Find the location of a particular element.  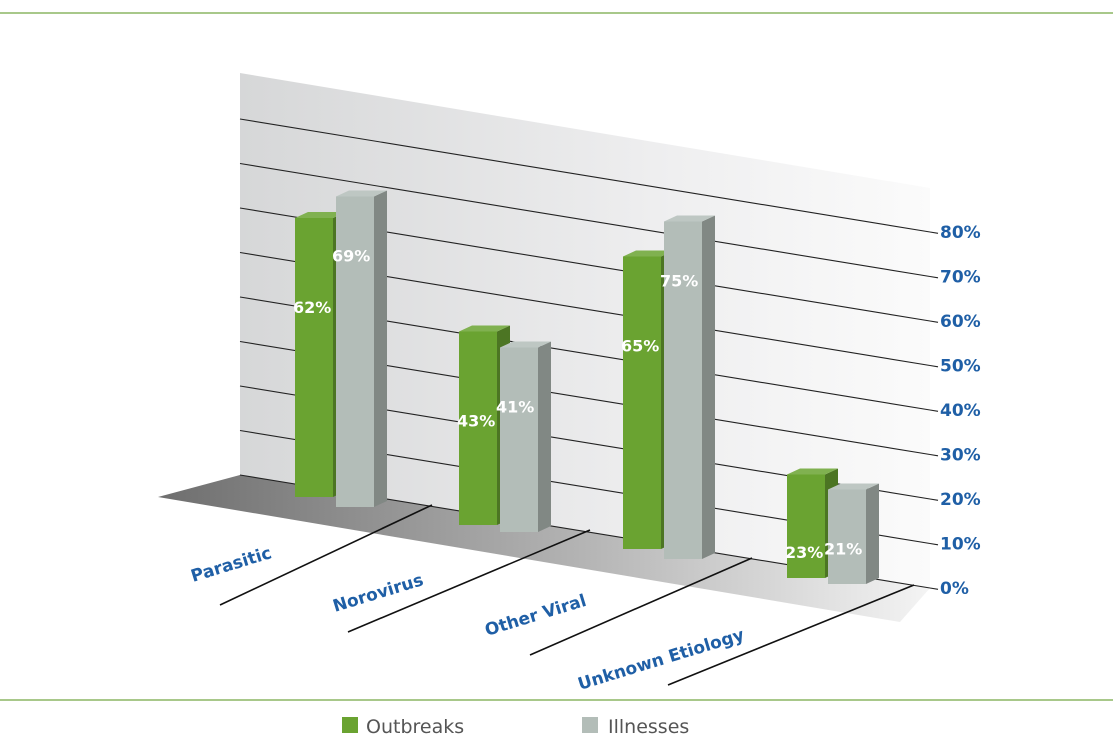

y-tick-label: 70% is located at coordinates (960, 278).